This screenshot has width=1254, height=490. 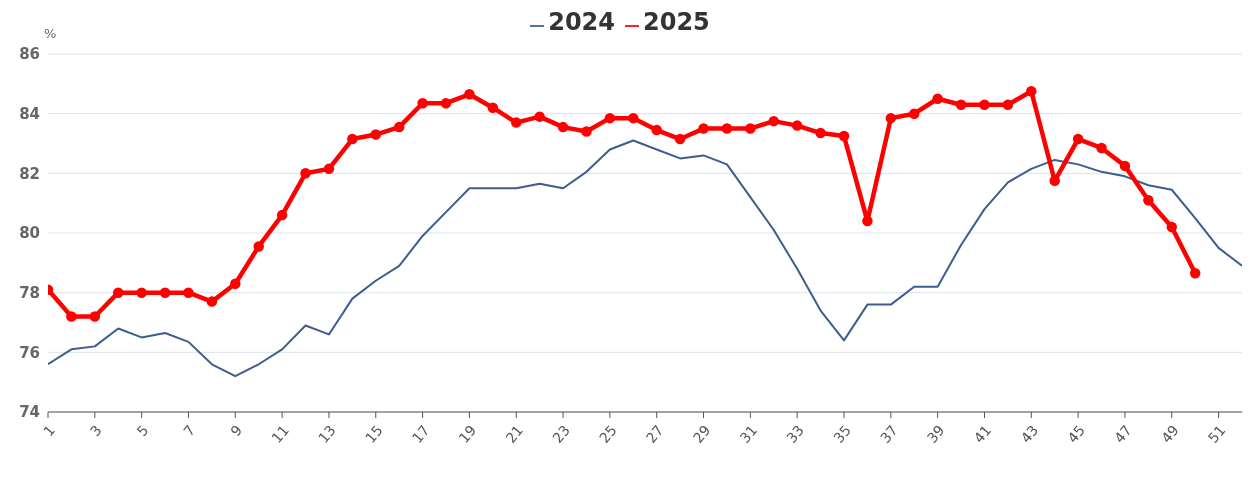 What do you see at coordinates (654, 434) in the screenshot?
I see `x-tick-label: 27` at bounding box center [654, 434].